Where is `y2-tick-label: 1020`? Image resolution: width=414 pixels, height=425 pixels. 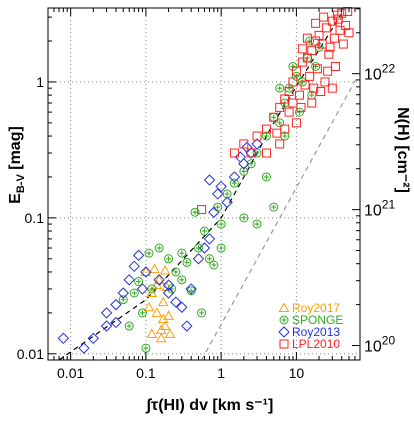 y2-tick-label: 1020 is located at coordinates (379, 345).